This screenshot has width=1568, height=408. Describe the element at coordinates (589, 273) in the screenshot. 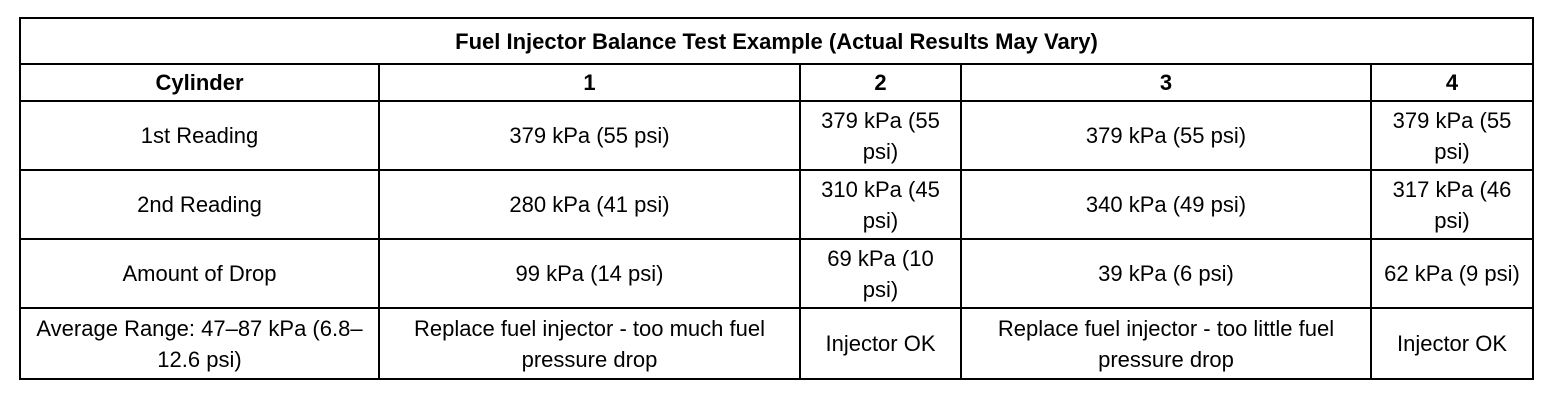

I see `table-cell: 99 kPa (14 psi)` at that location.